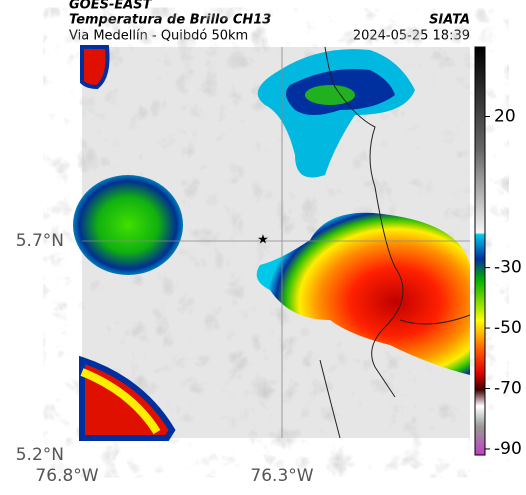  What do you see at coordinates (281, 476) in the screenshot?
I see `x-tick-label: 76.3°W` at bounding box center [281, 476].